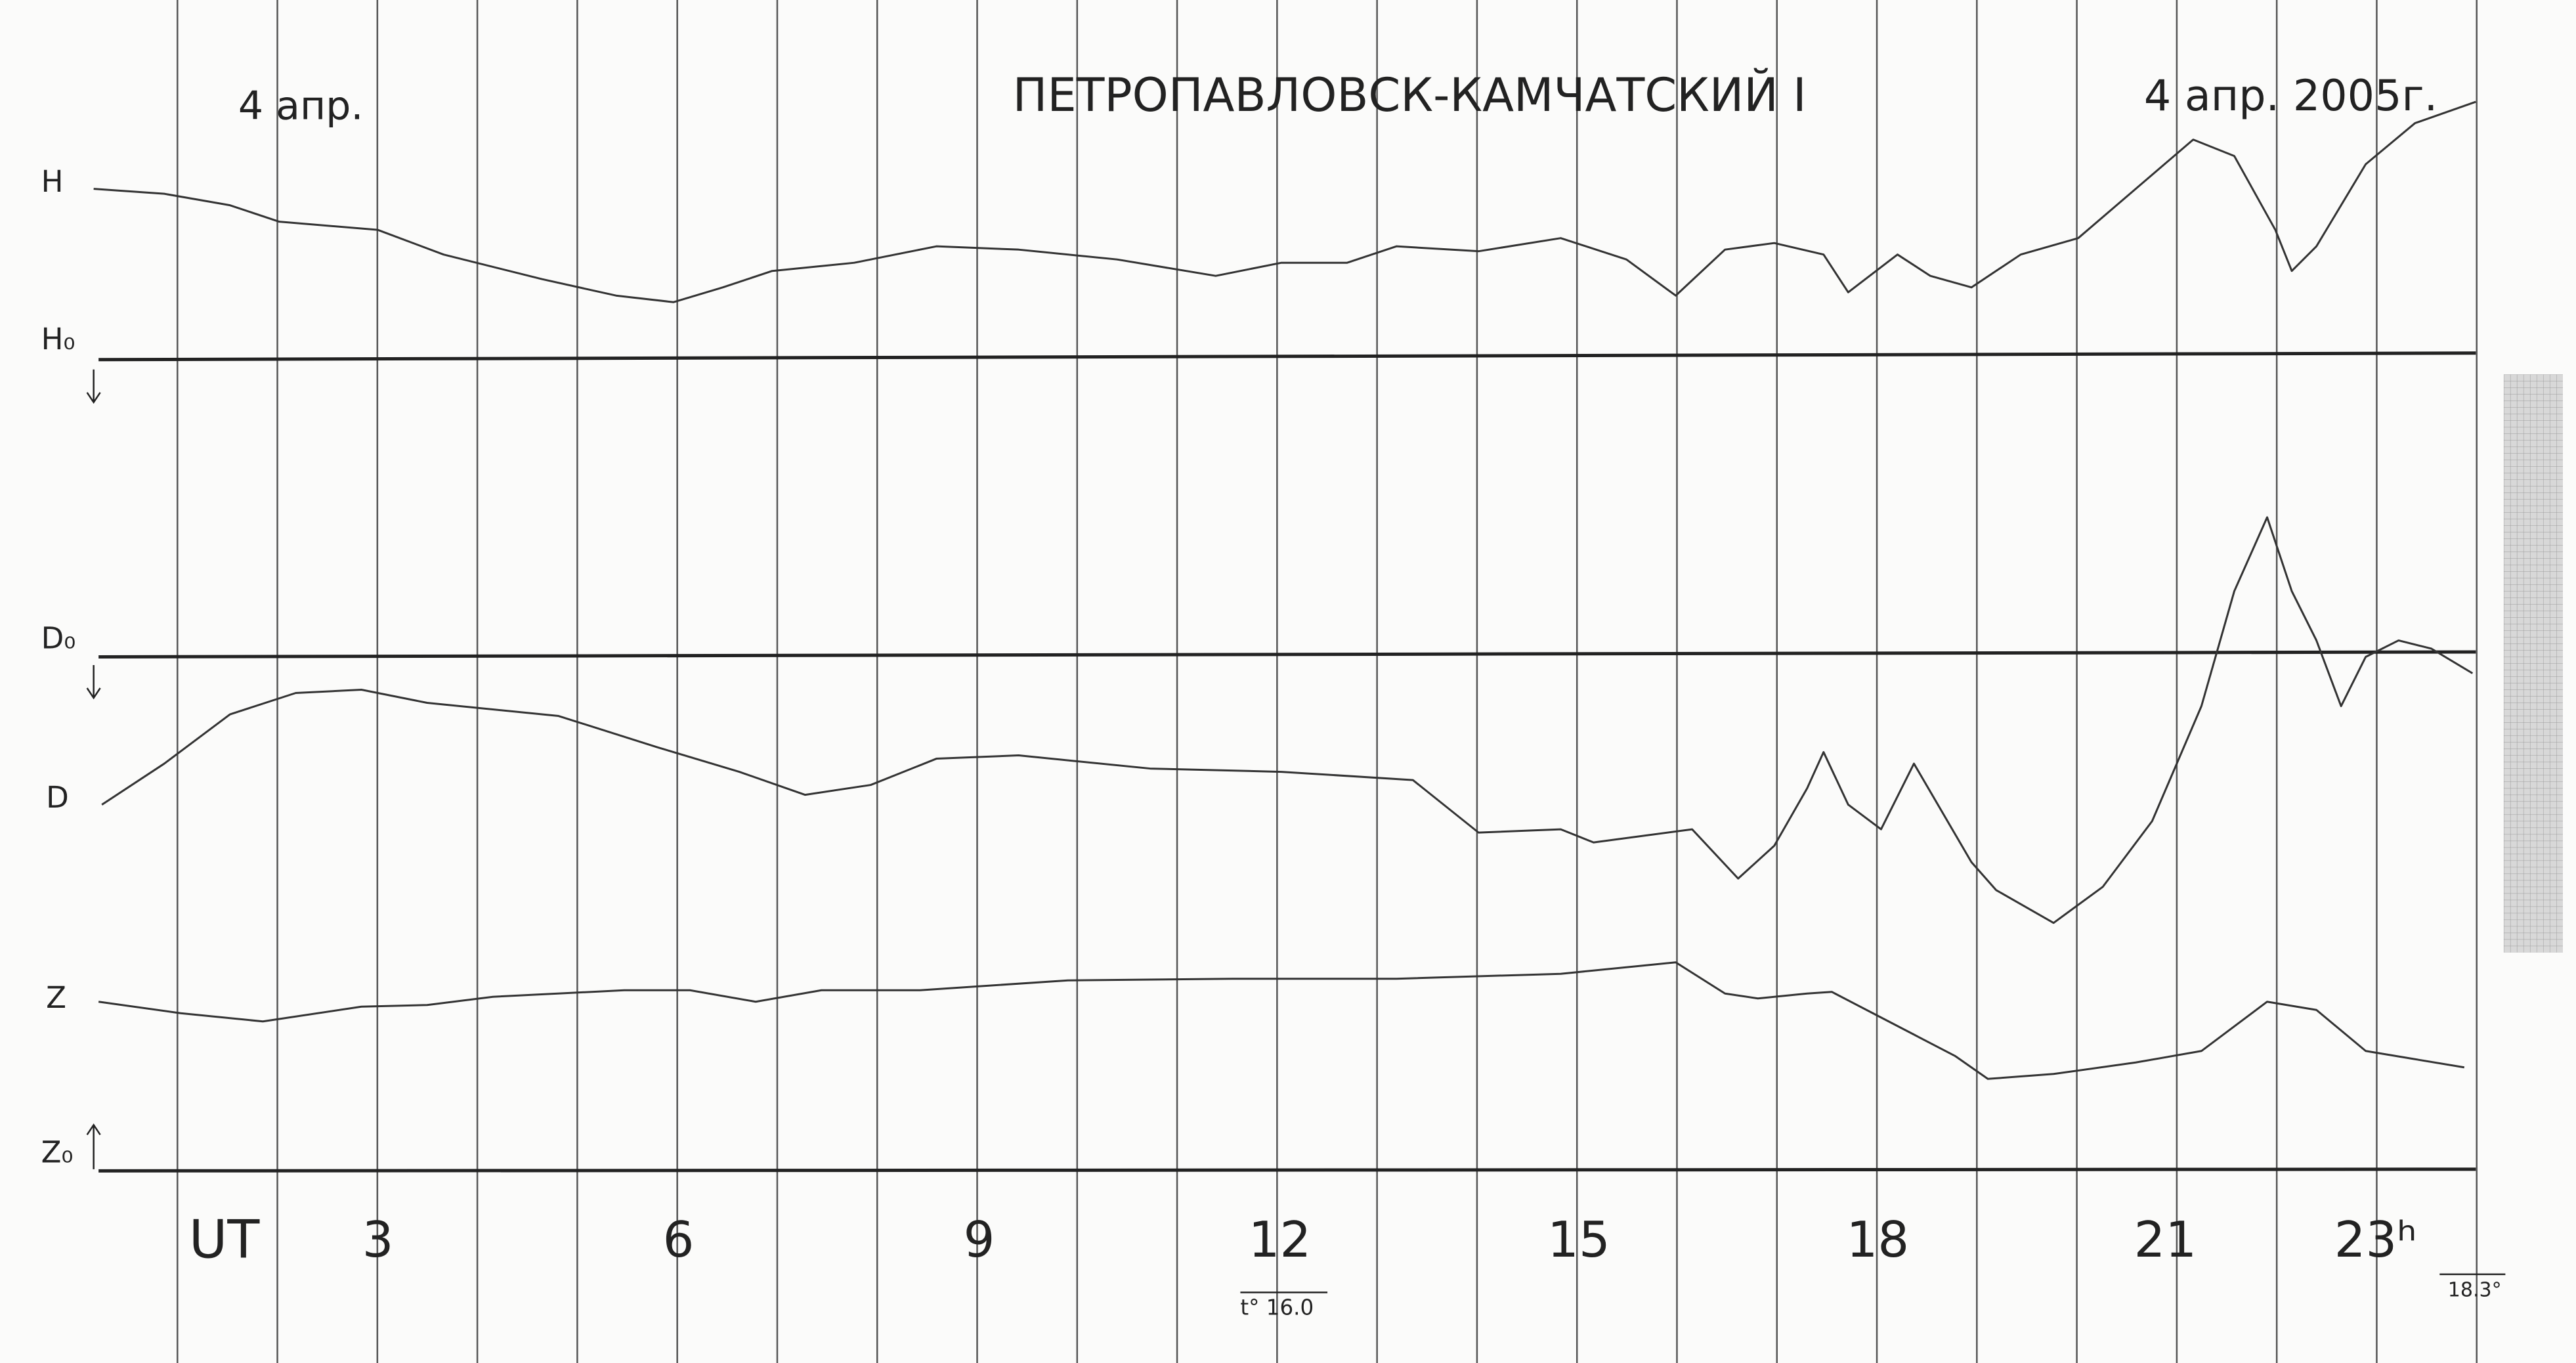 This screenshot has width=2576, height=1363. Describe the element at coordinates (225, 1239) in the screenshot. I see `time-axis-label: UT` at that location.